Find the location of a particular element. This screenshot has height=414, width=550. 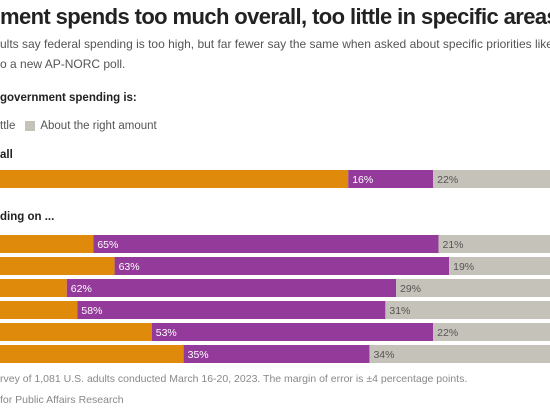

bar-label-about-right: 31% is located at coordinates (399, 311).